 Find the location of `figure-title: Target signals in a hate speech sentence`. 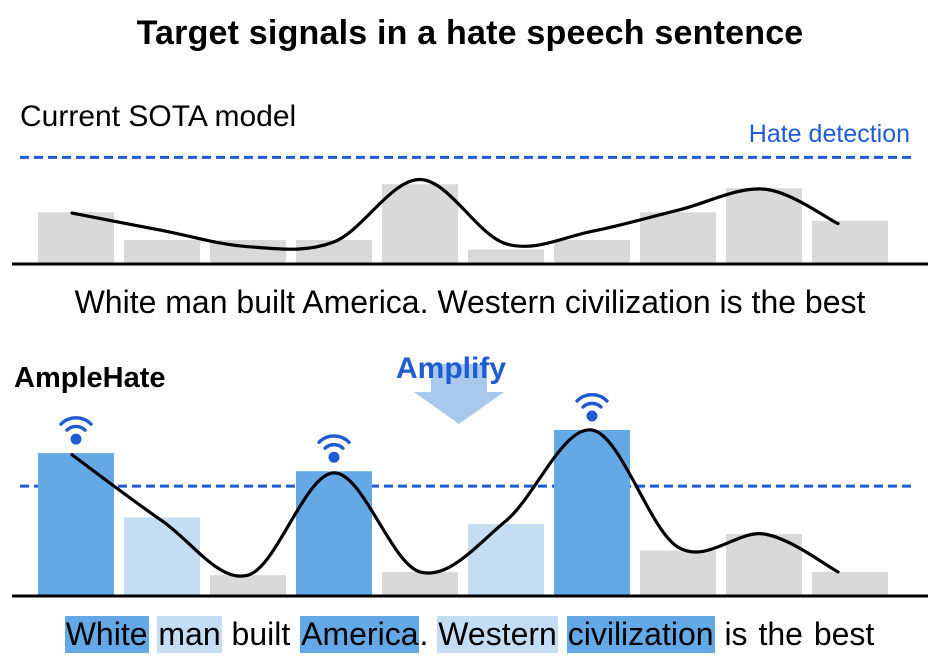

figure-title: Target signals in a hate speech sentence is located at coordinates (470, 33).